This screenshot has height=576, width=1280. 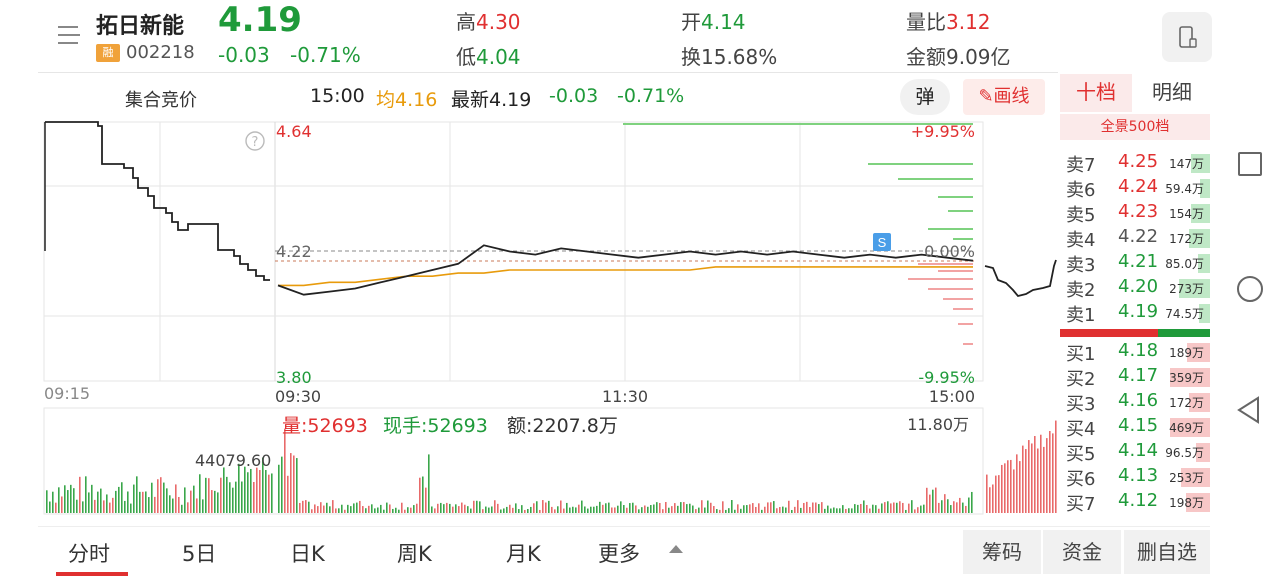 What do you see at coordinates (199, 554) in the screenshot?
I see `tab-5day: 5日` at bounding box center [199, 554].